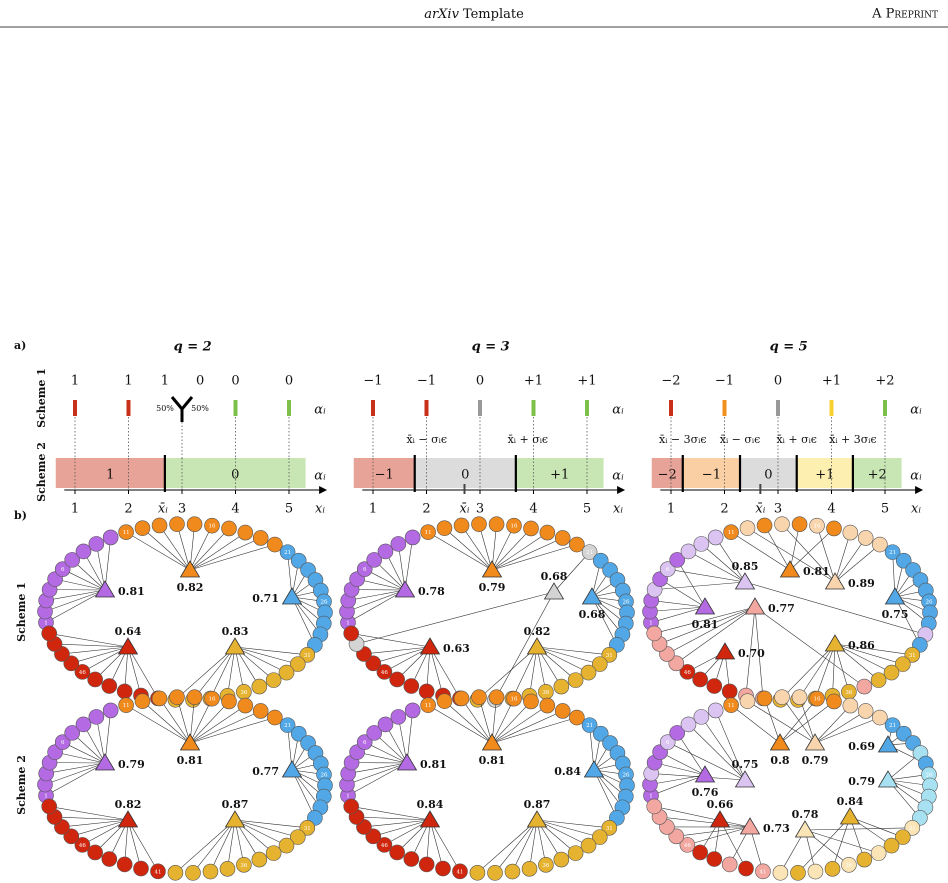 The image size is (948, 883). What do you see at coordinates (131, 764) in the screenshot?
I see `score-label: 0.79` at bounding box center [131, 764].